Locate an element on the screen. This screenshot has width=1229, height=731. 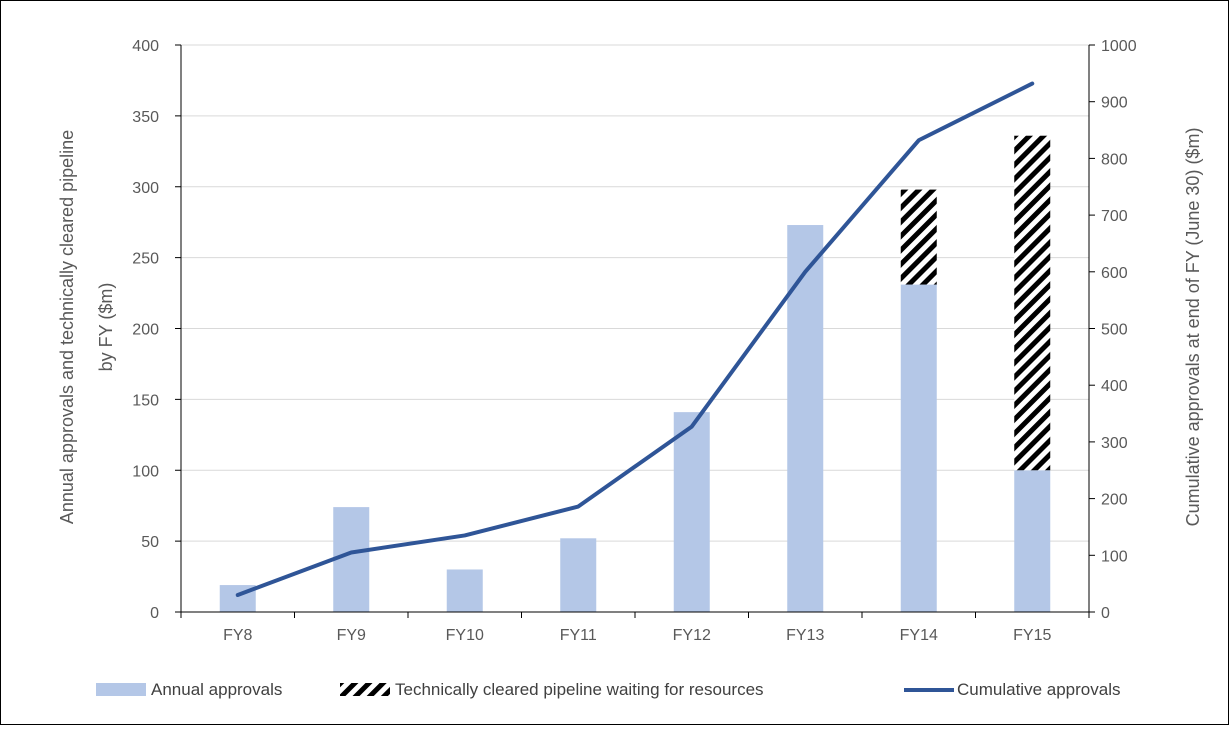
left-tick-label: 200 is located at coordinates (145, 330).